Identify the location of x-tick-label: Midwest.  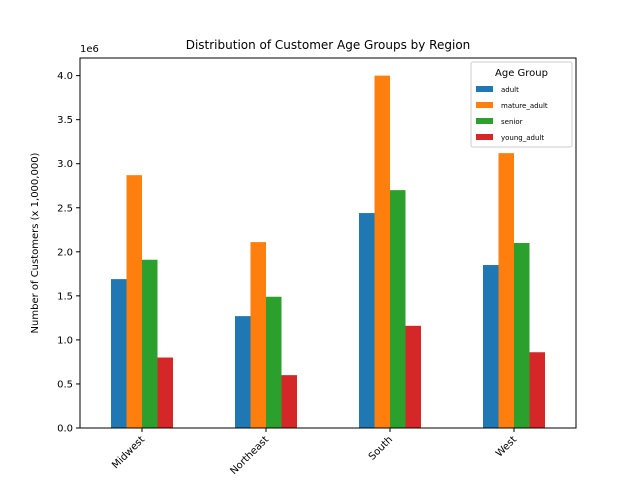
(128, 452).